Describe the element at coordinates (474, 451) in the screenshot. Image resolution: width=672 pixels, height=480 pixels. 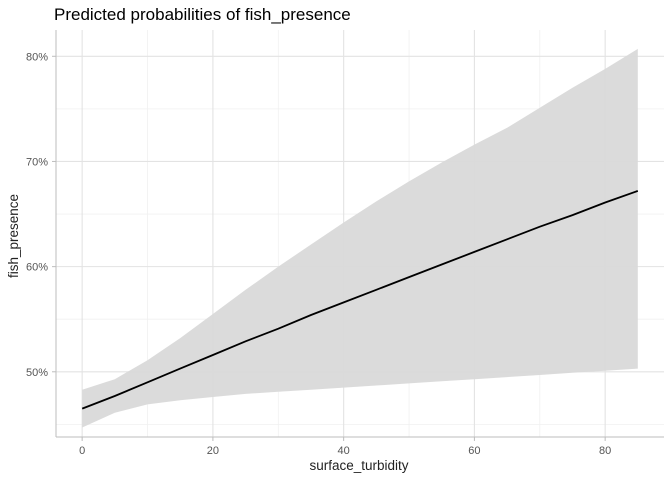
I see `x-tick-label: 60` at that location.